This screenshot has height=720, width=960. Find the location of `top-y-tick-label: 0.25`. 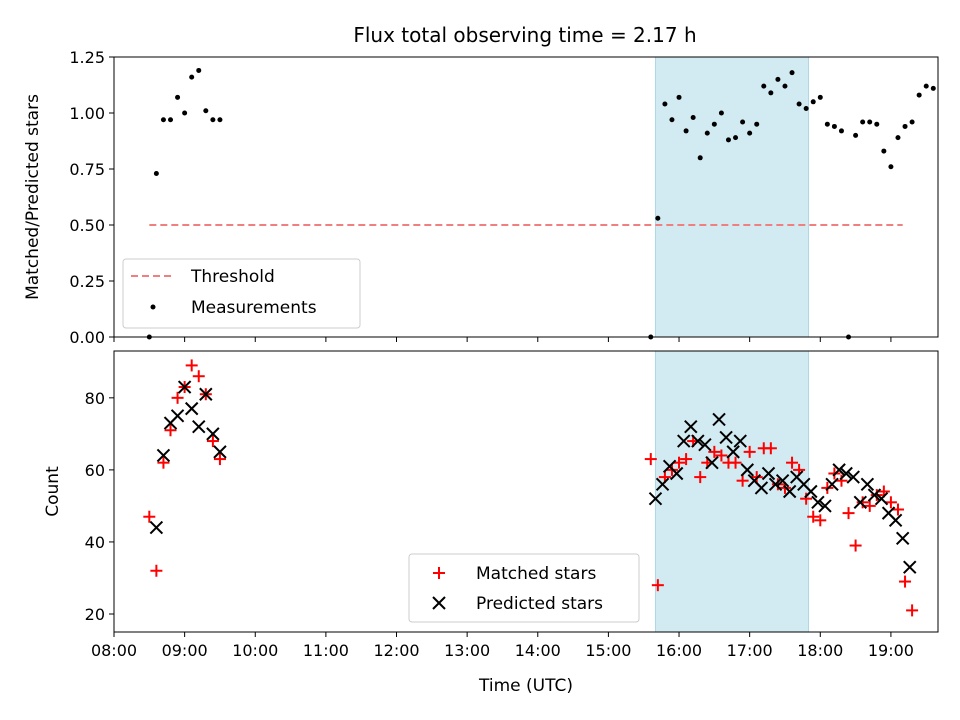

top-y-tick-label: 0.25 is located at coordinates (87, 281).